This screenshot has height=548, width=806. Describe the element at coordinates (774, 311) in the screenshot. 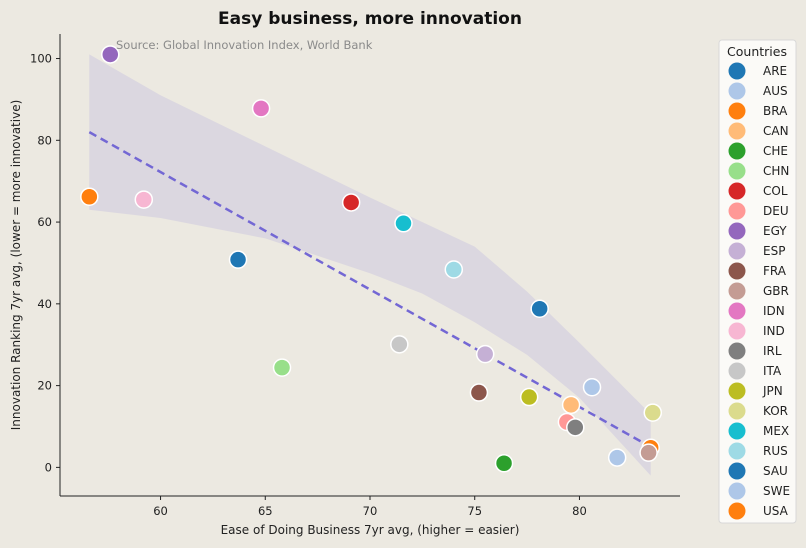

I see `legend-label: IDN` at that location.